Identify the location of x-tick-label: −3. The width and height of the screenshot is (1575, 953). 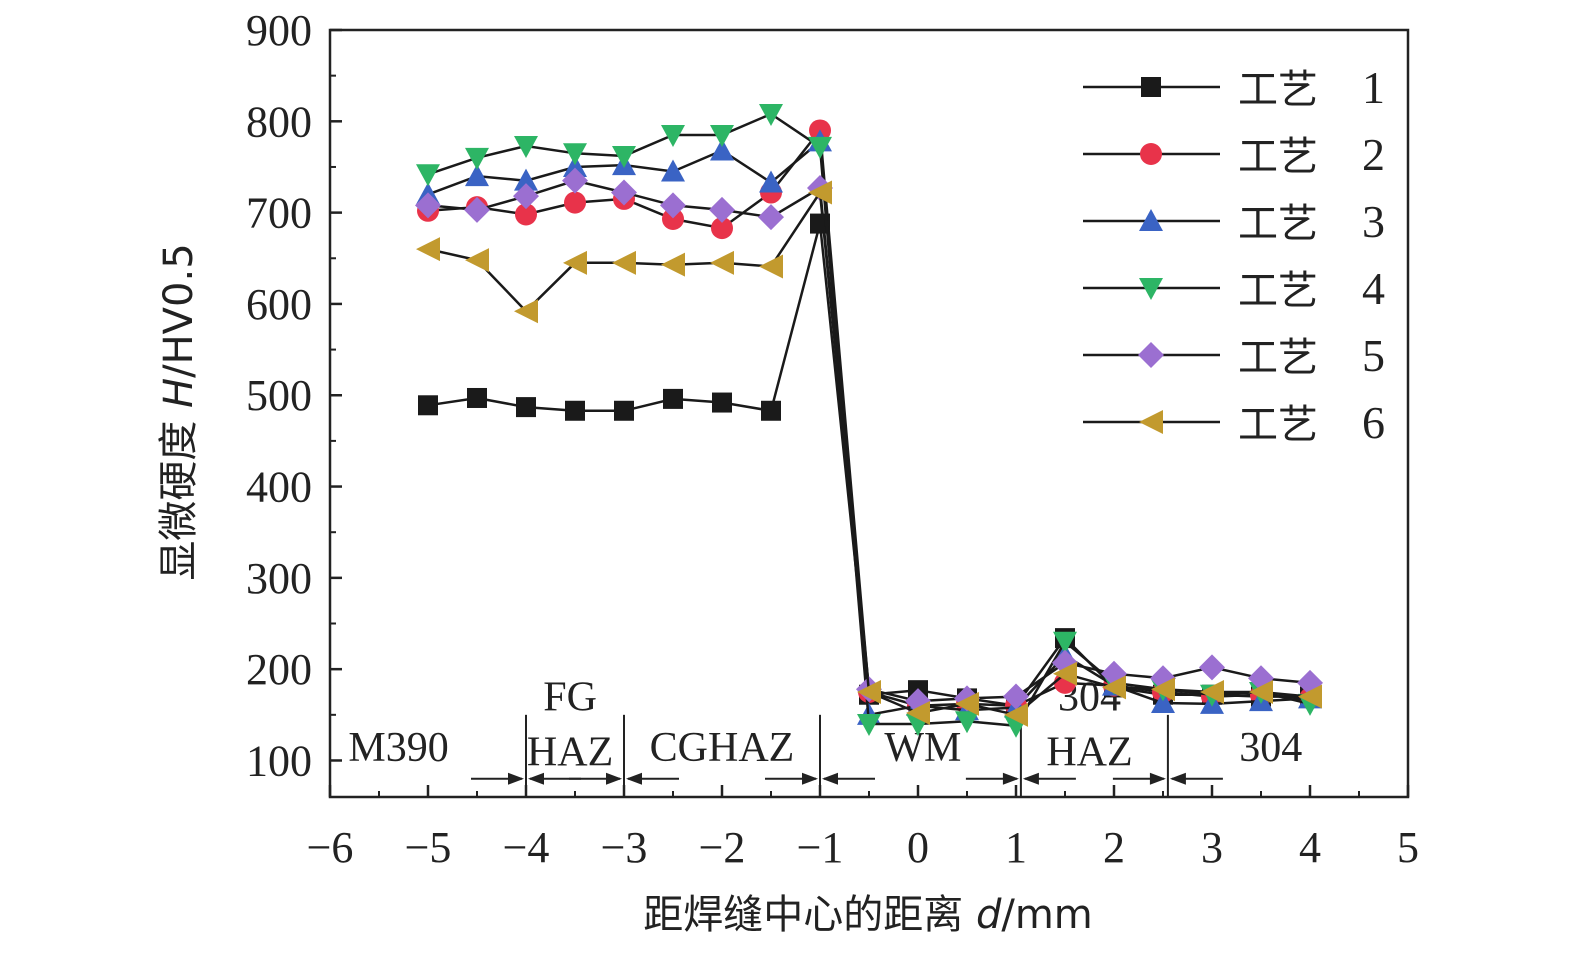
(624, 847).